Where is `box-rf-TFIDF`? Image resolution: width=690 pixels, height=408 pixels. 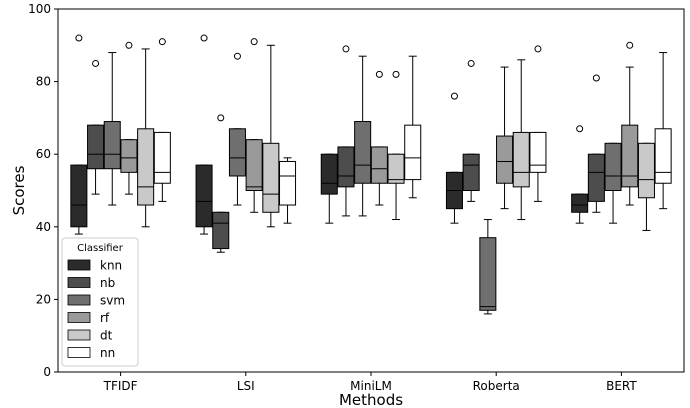
box-rf-TFIDF is located at coordinates (129, 118).